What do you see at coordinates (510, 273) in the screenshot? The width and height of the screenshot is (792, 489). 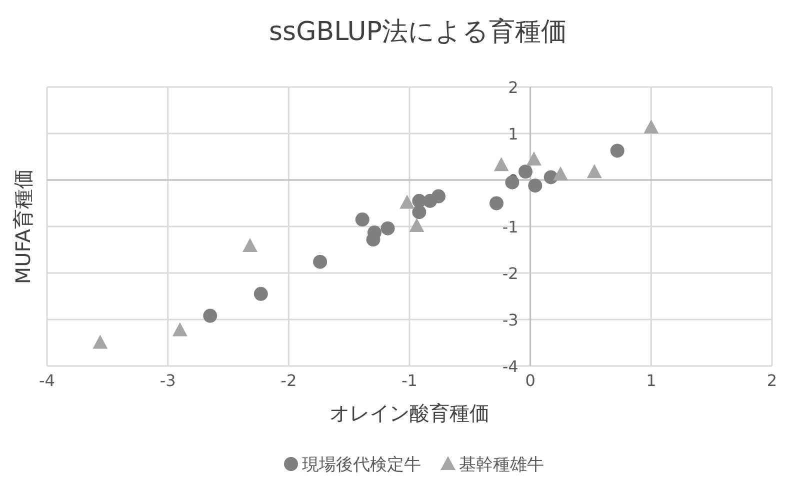 I see `y-tick-label: -2` at bounding box center [510, 273].